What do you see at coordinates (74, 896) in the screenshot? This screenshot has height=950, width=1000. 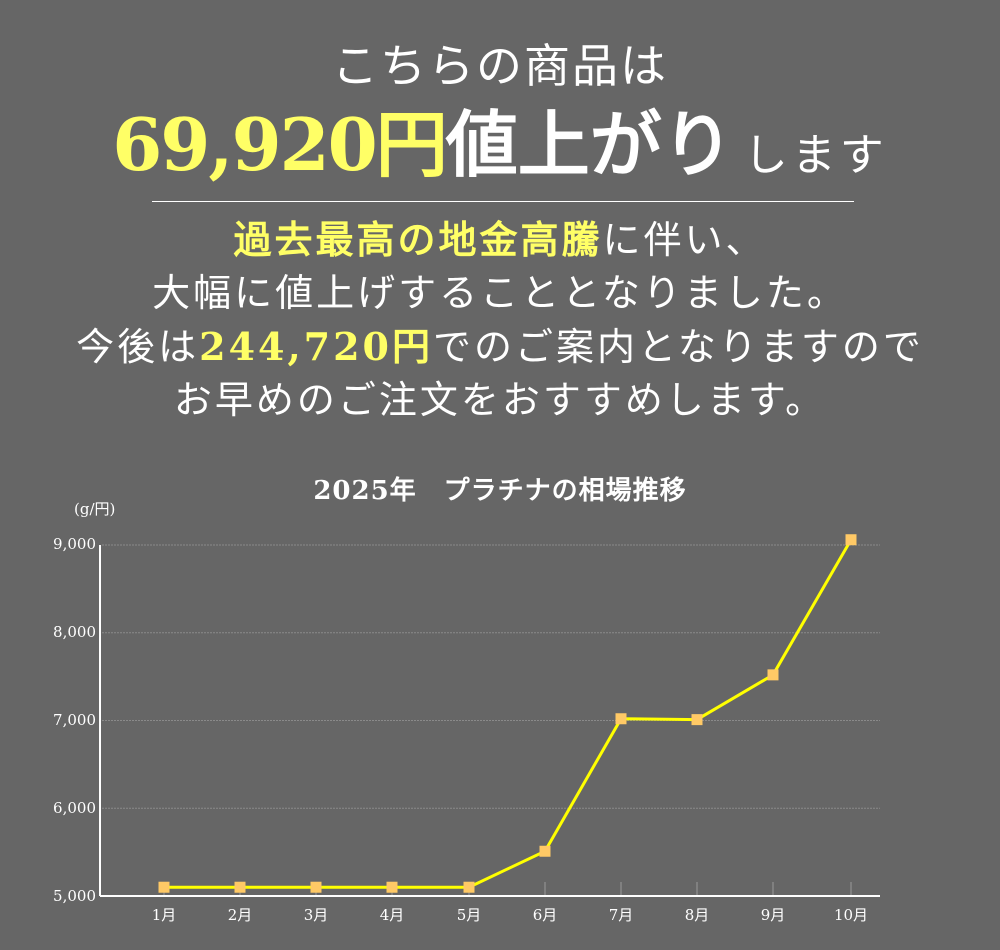 I see `y-tick-label: 5,000` at bounding box center [74, 896].